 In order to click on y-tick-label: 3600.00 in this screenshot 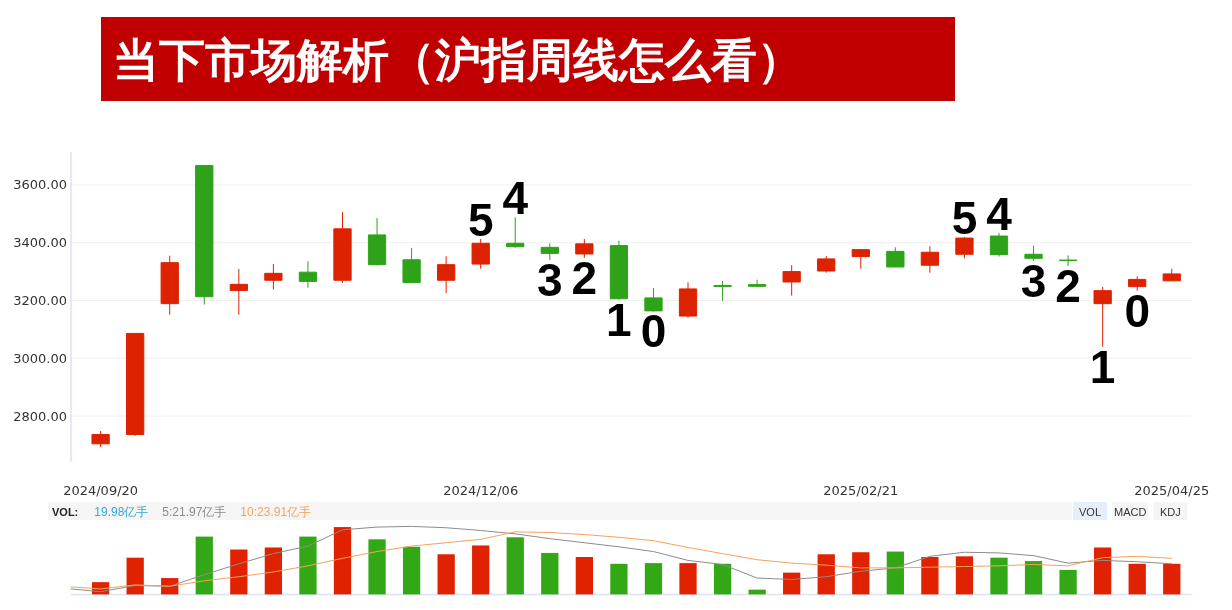, I will do `click(40, 185)`.